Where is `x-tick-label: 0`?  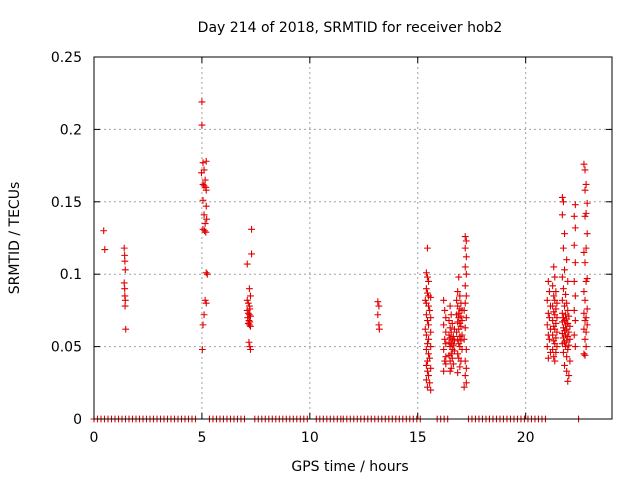
x-tick-label: 0 is located at coordinates (94, 438).